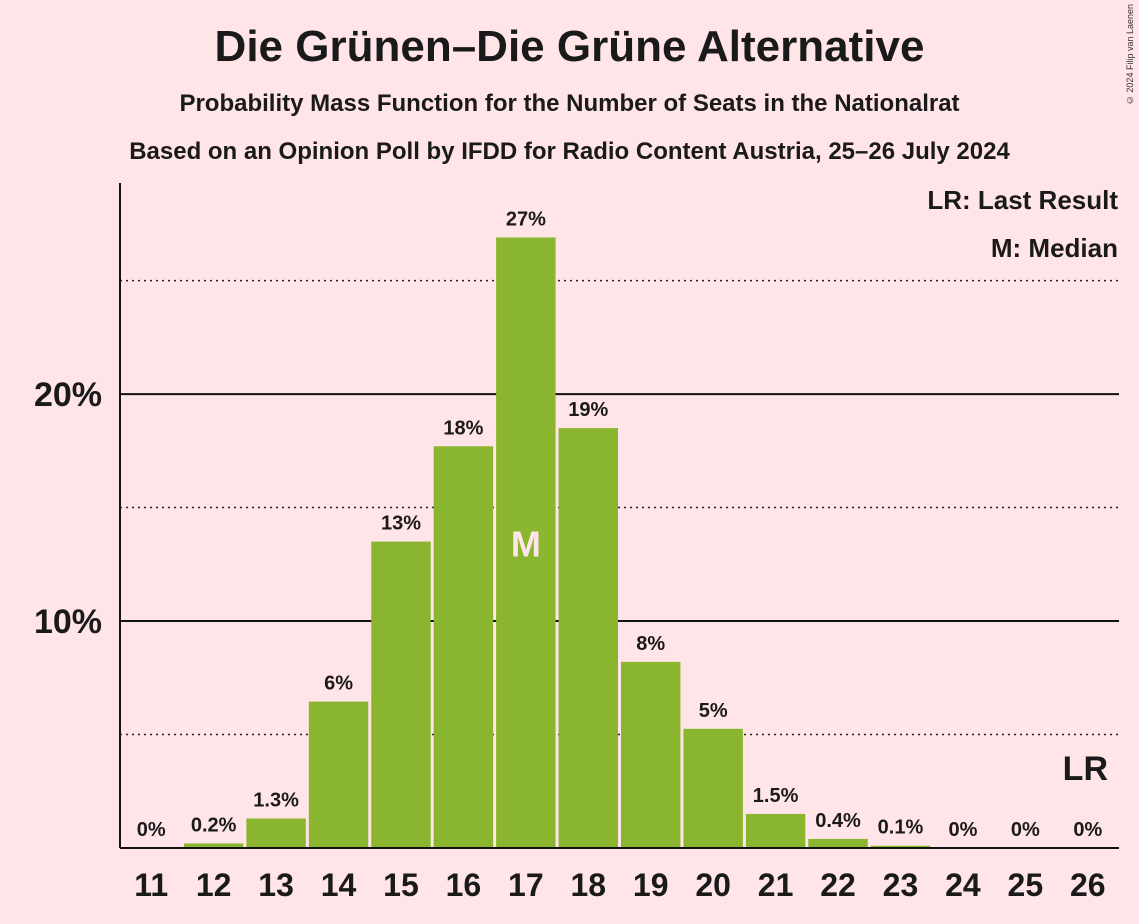 The width and height of the screenshot is (1139, 924). I want to click on x-tick-label: 12, so click(214, 885).